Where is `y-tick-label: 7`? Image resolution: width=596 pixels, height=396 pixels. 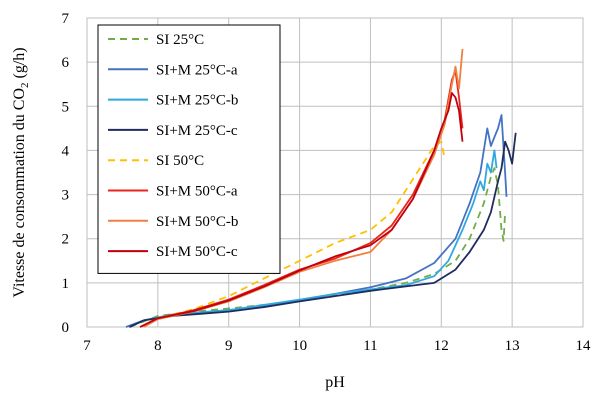 y-tick-label: 7 is located at coordinates (66, 19).